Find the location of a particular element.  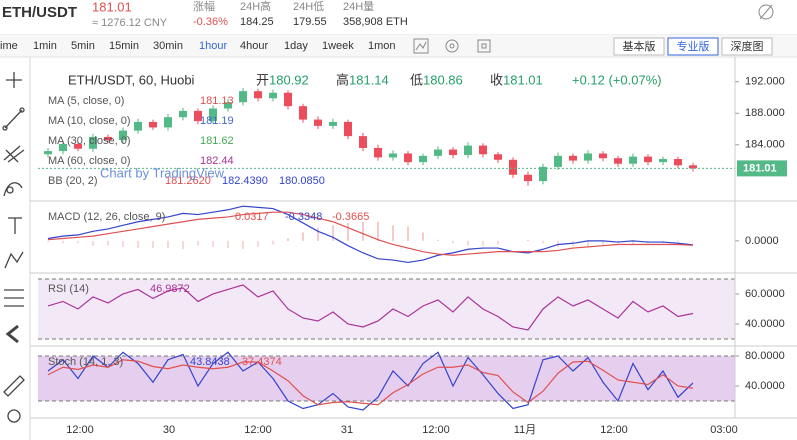

interval-button: ime is located at coordinates (9, 46).